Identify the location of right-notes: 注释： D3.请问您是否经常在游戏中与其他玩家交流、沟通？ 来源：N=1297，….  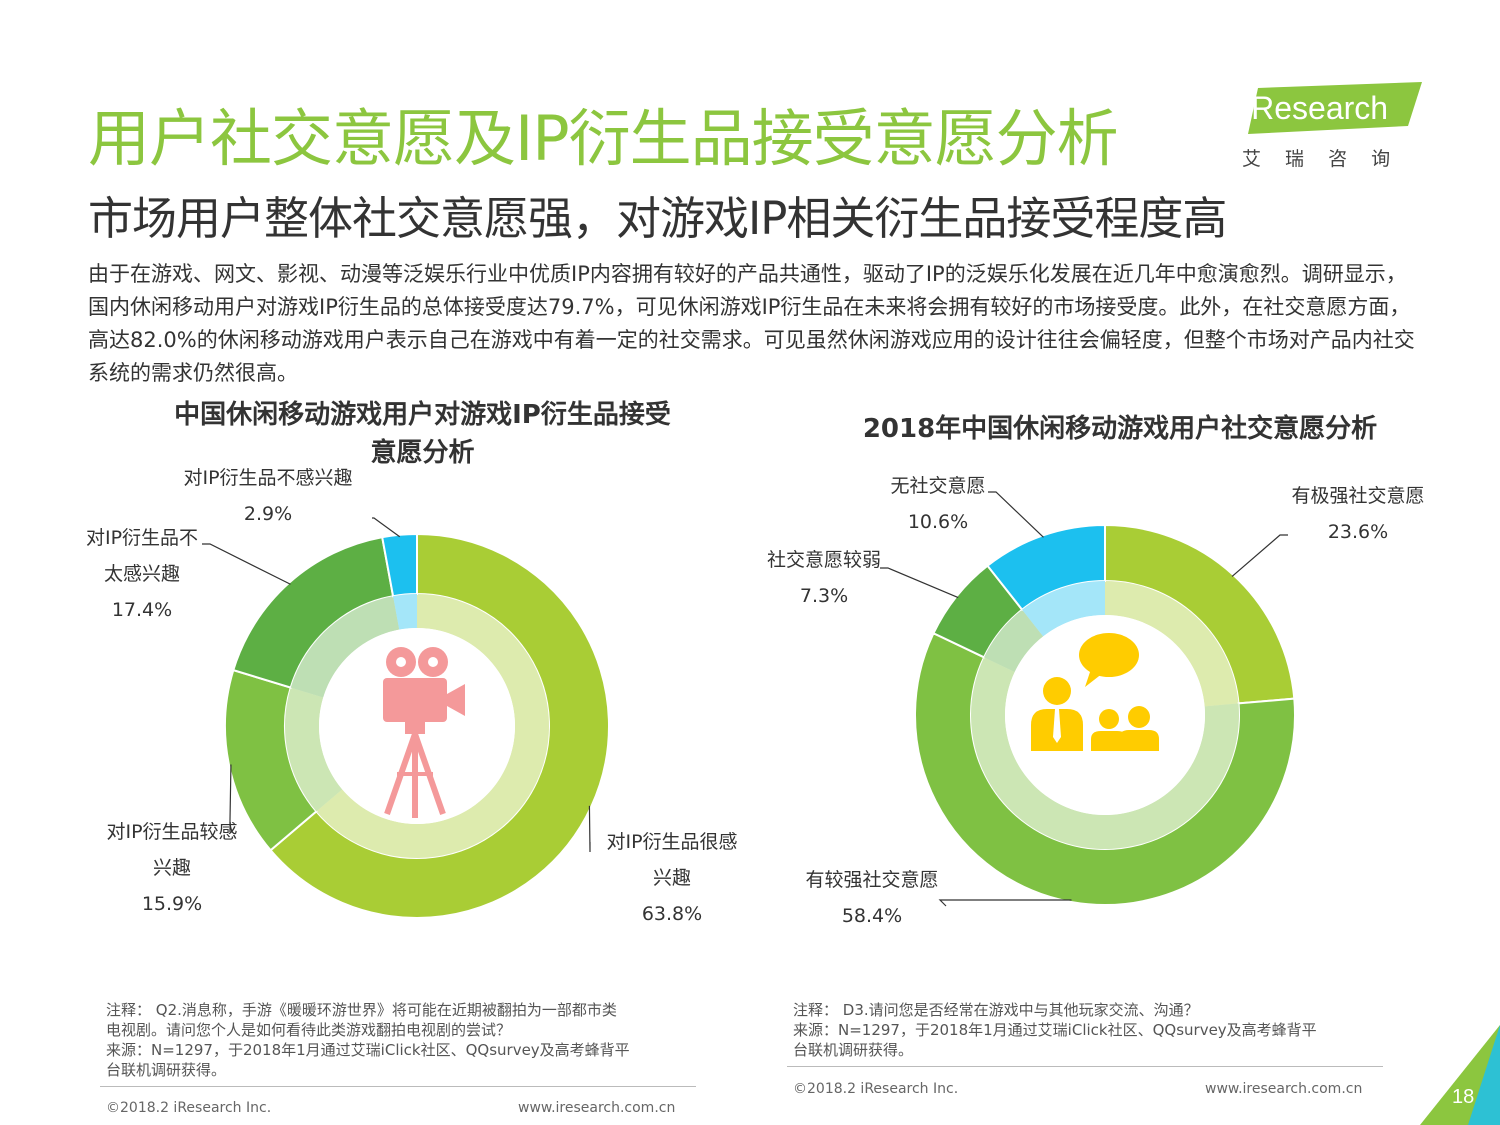
(1103, 1030).